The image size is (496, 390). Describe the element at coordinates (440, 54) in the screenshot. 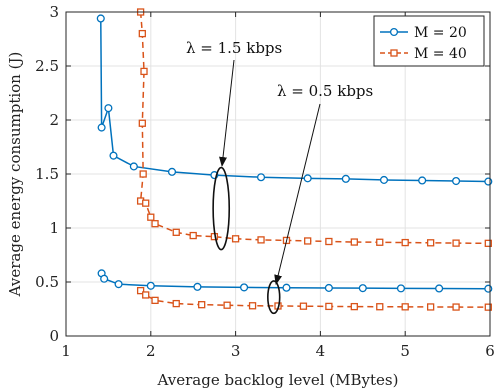

I see `legend-label: M = 40` at that location.